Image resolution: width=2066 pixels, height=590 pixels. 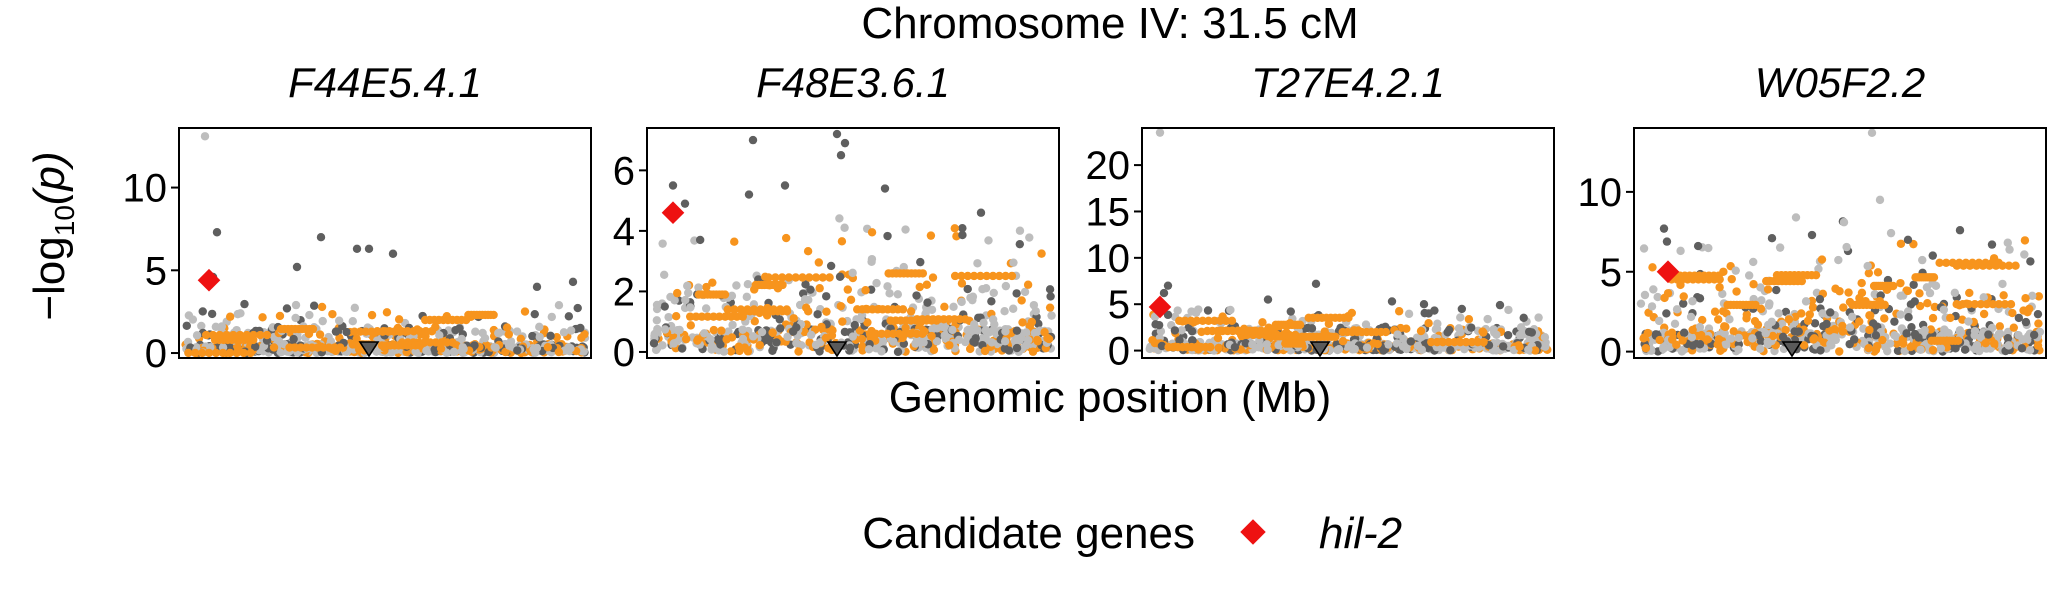 What do you see at coordinates (837, 349) in the screenshot?
I see `peak-marker-triangle` at bounding box center [837, 349].